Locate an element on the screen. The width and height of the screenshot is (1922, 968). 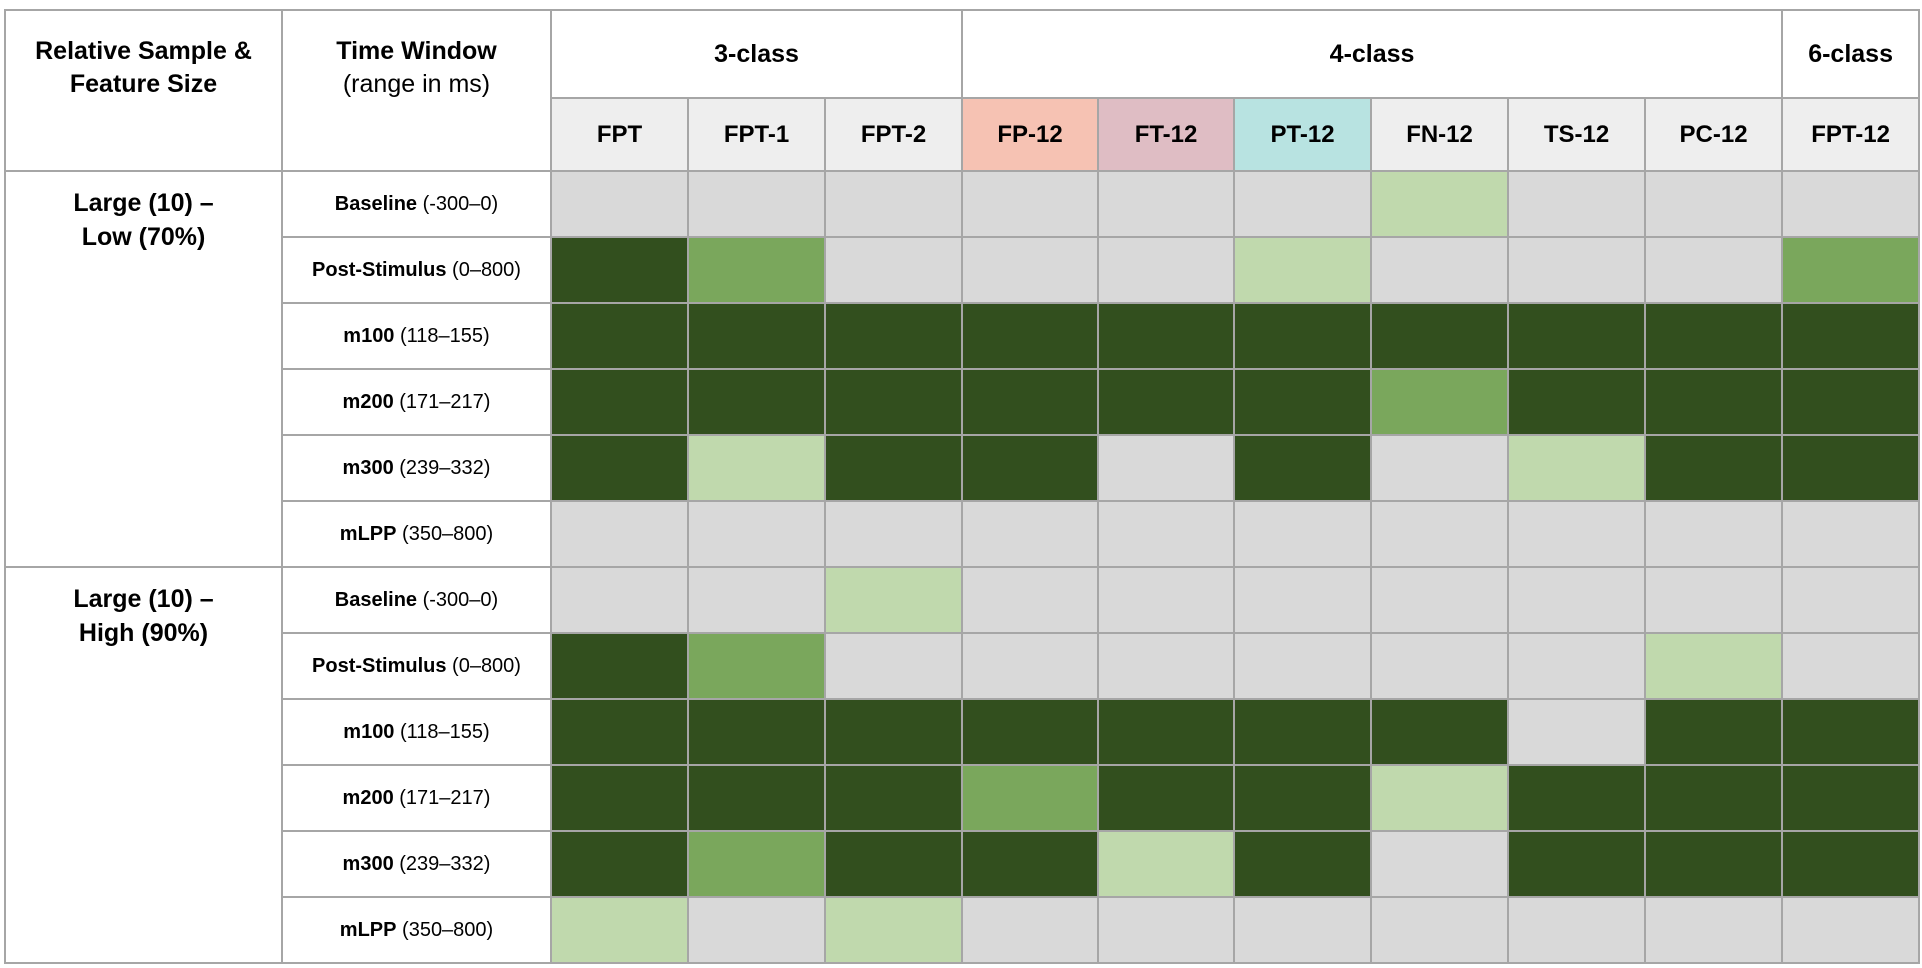
section-label: Large (10) – High (90%) is located at coordinates (143, 765).